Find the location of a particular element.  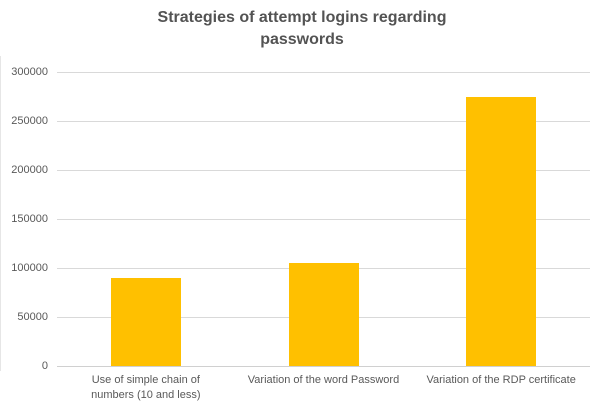

x-axis-category-label: Variation of the word Password is located at coordinates (323, 380).